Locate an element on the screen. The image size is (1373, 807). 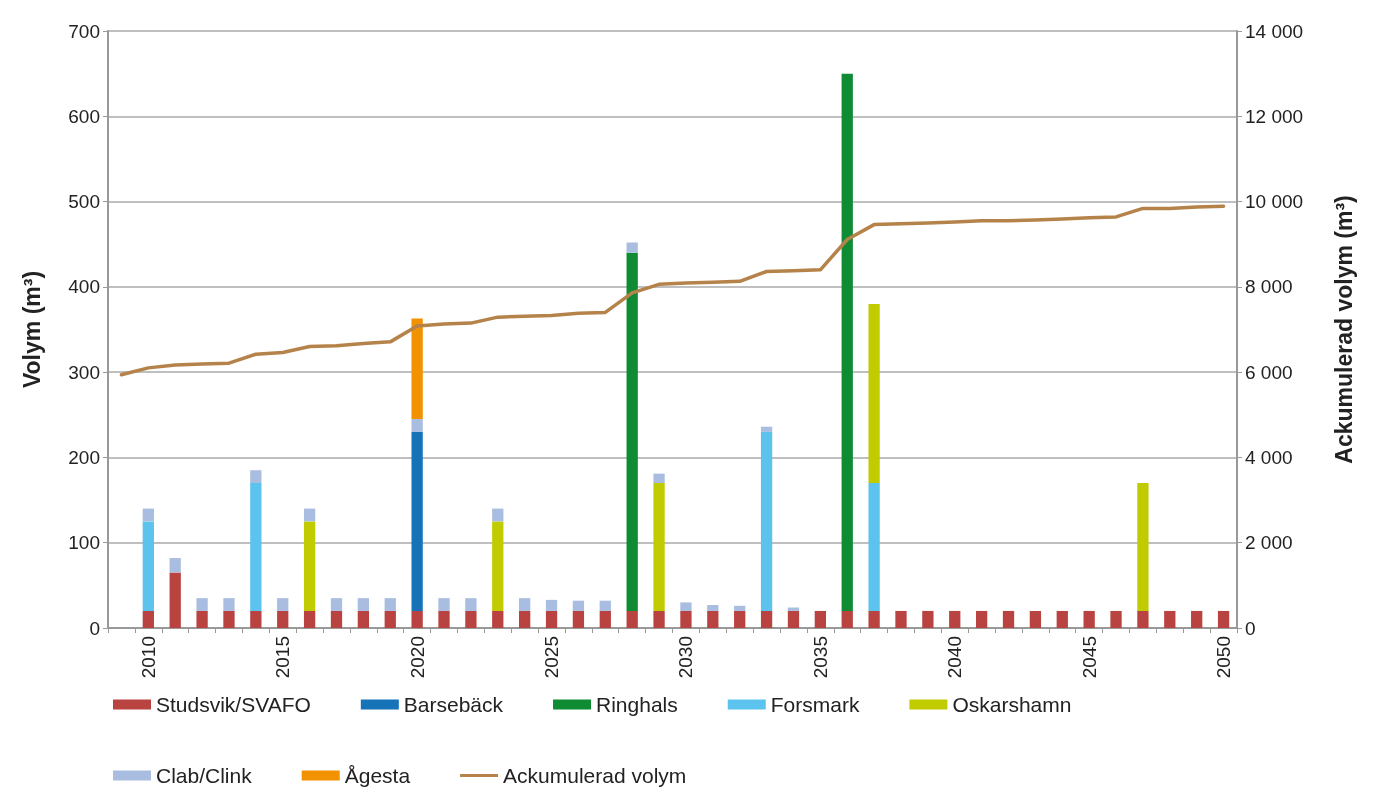
legend-label: Clab/Clink is located at coordinates (204, 775).